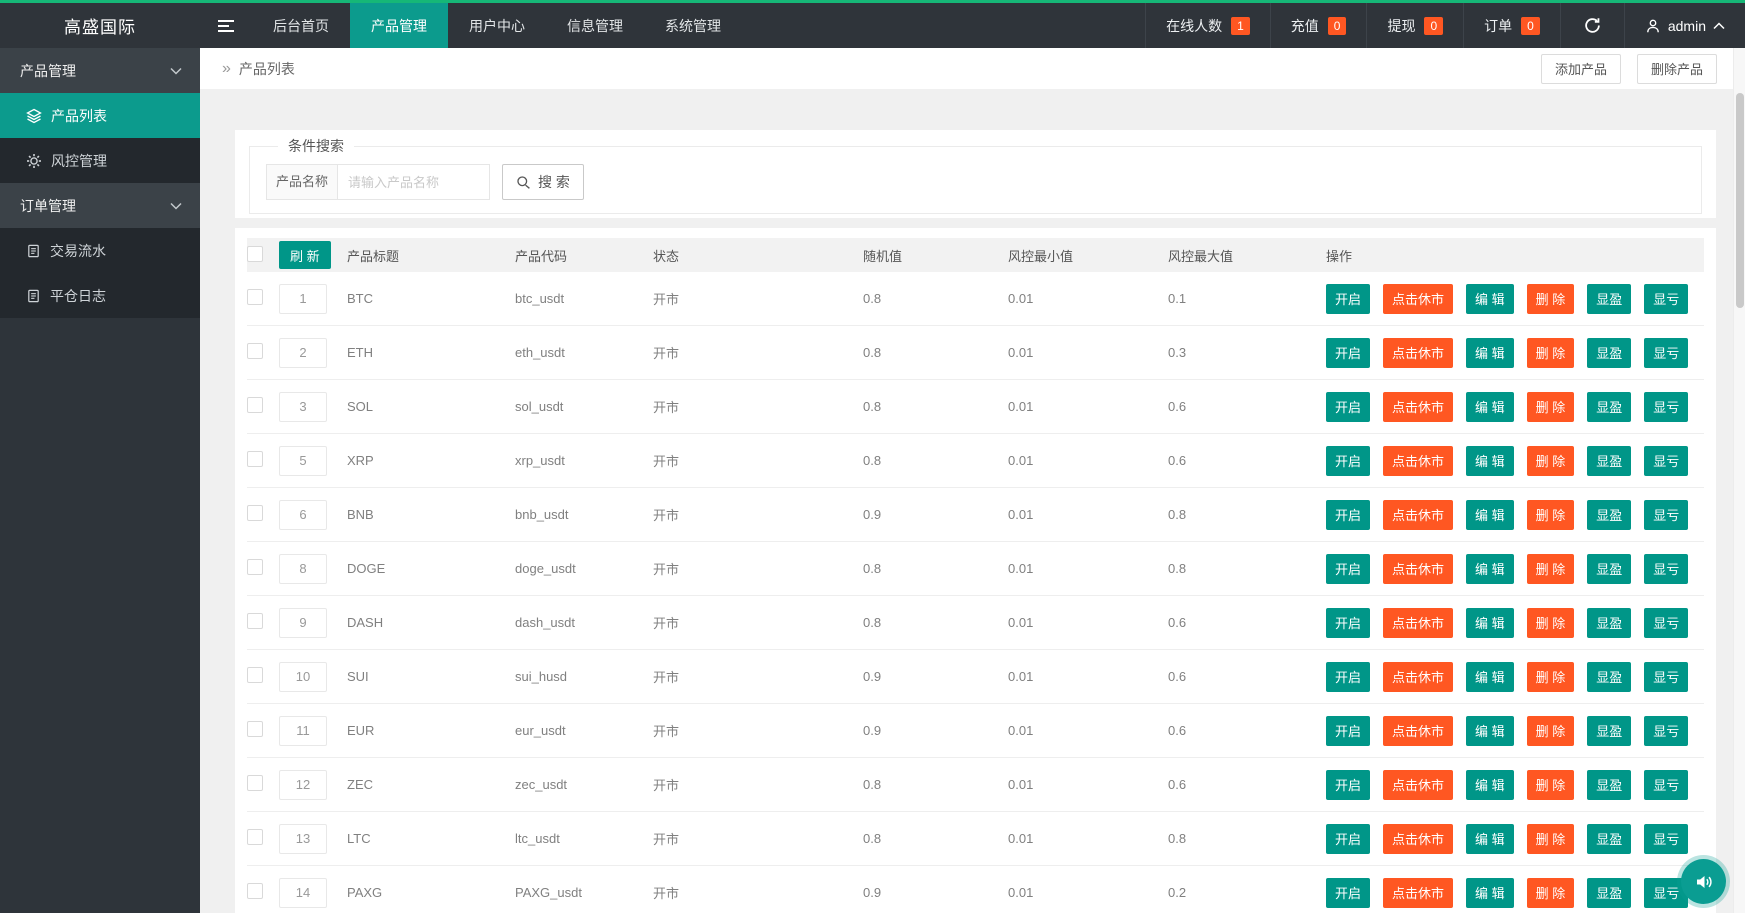  I want to click on row-id-input: 14, so click(303, 892).